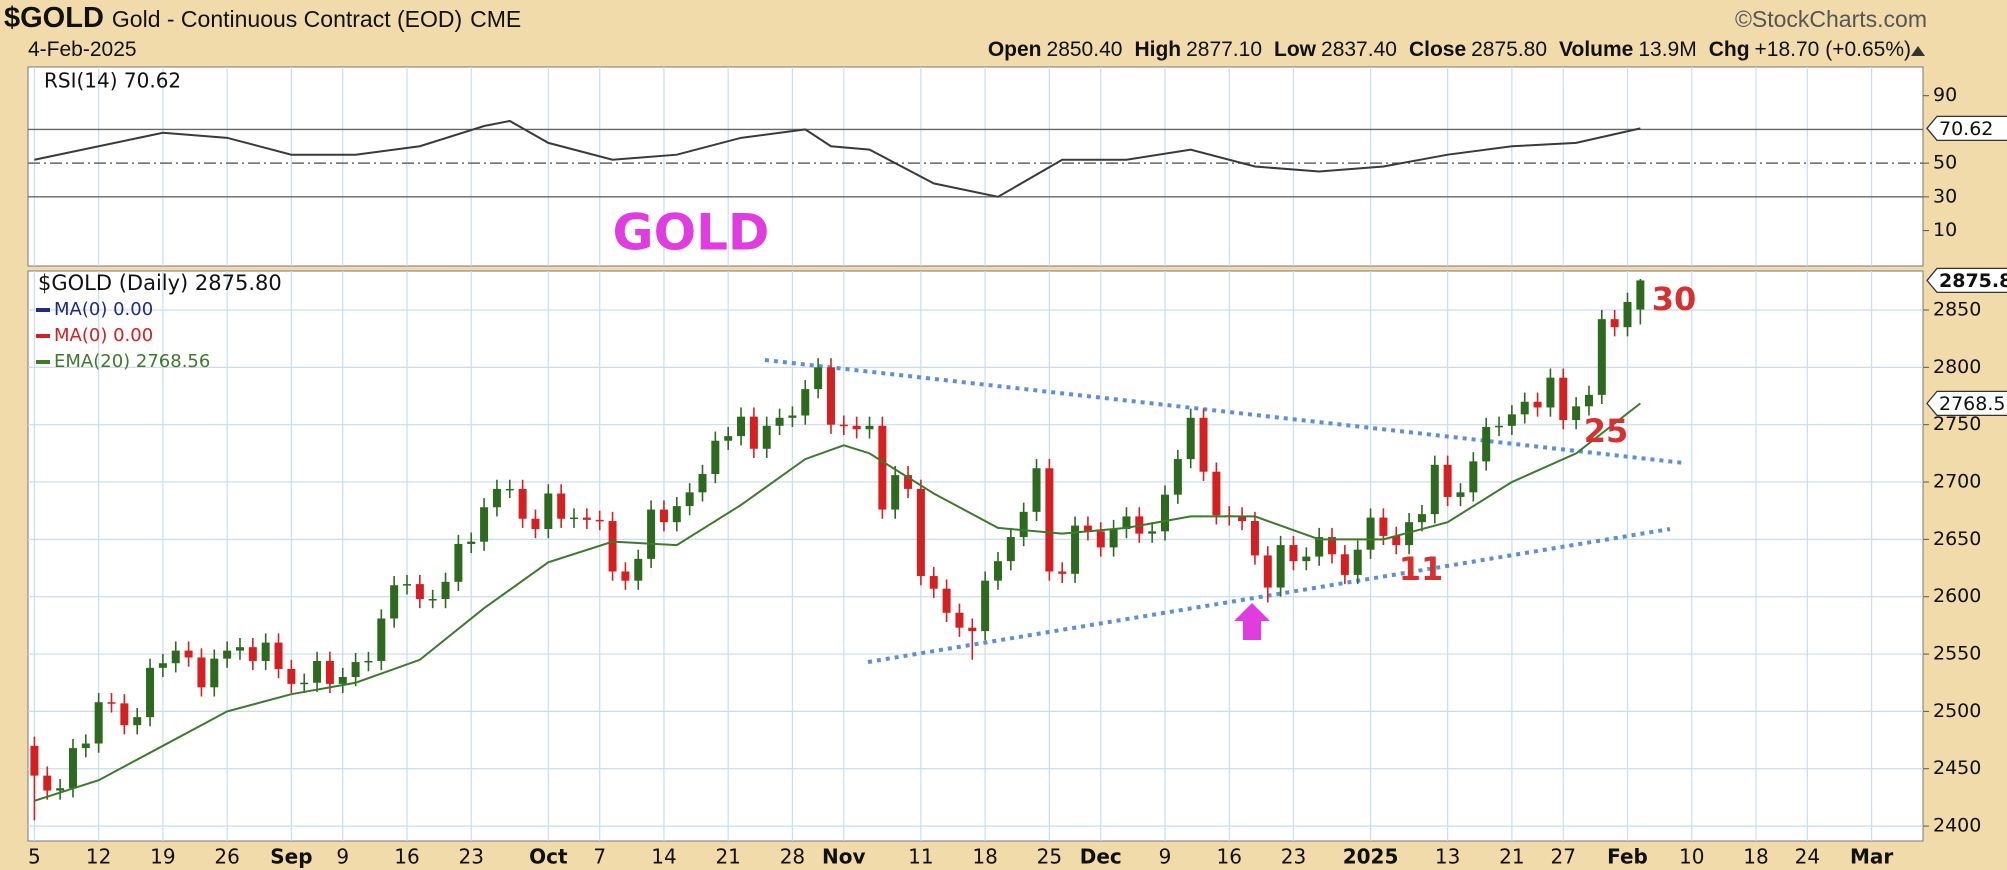 The image size is (2007, 870). What do you see at coordinates (471, 857) in the screenshot?
I see `x-tick-label: 23` at bounding box center [471, 857].